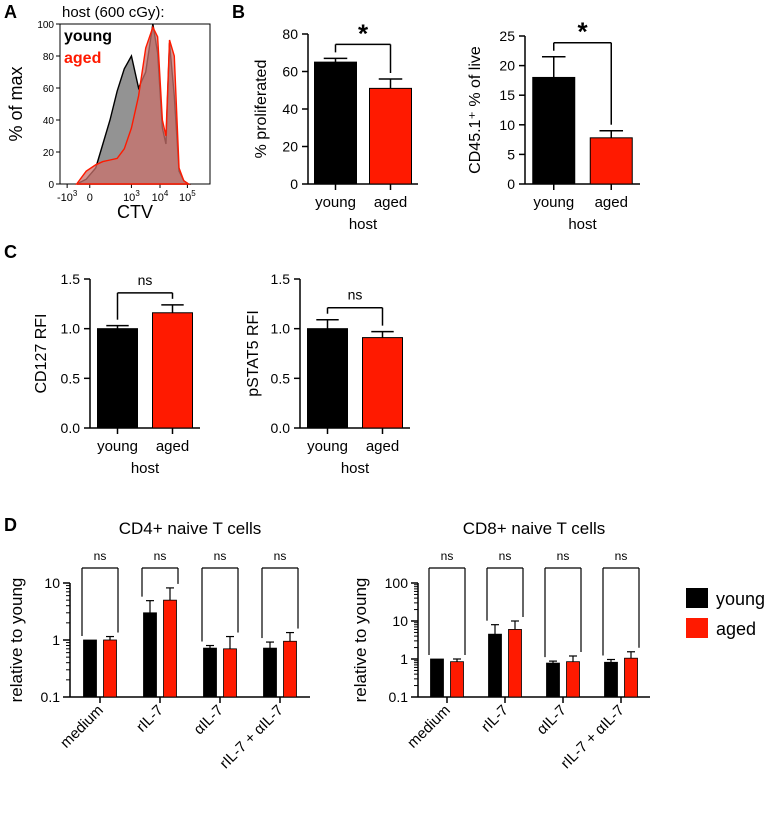  Describe the element at coordinates (16, 103) in the screenshot. I see `y-axis-label: % of max` at that location.